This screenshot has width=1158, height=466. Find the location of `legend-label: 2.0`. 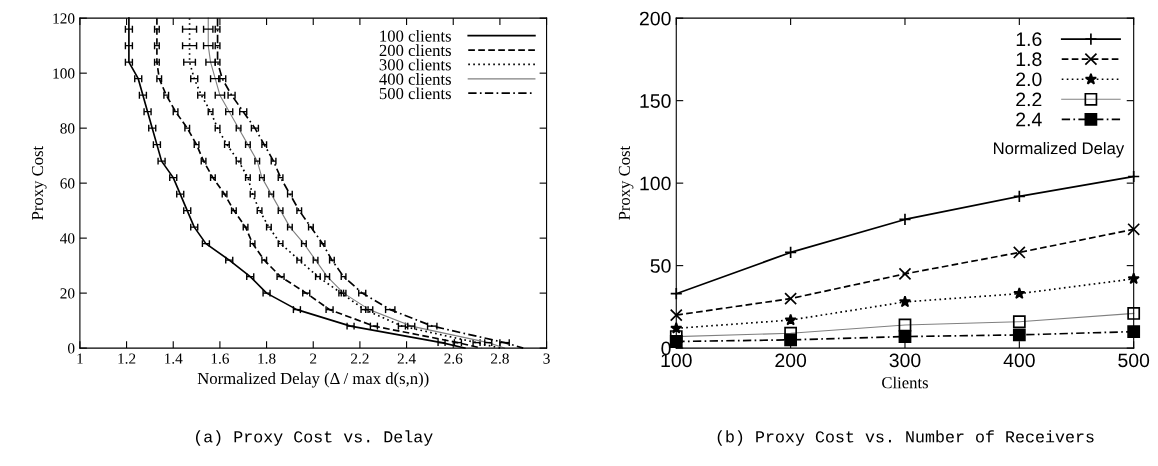

legend-label: 2.0 is located at coordinates (1029, 79).